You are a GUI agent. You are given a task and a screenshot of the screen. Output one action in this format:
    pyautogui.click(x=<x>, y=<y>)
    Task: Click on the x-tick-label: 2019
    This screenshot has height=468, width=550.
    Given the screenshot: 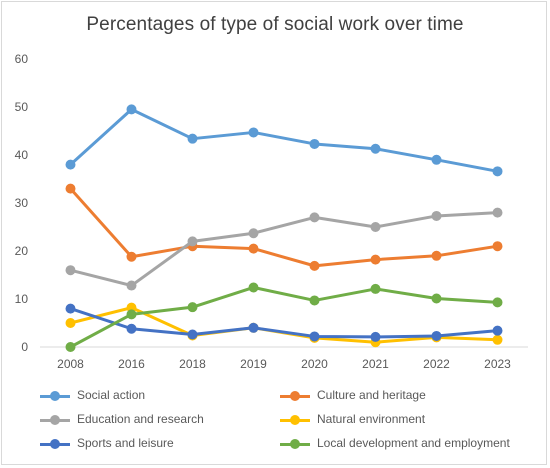 What is the action you would take?
    pyautogui.click(x=253, y=364)
    